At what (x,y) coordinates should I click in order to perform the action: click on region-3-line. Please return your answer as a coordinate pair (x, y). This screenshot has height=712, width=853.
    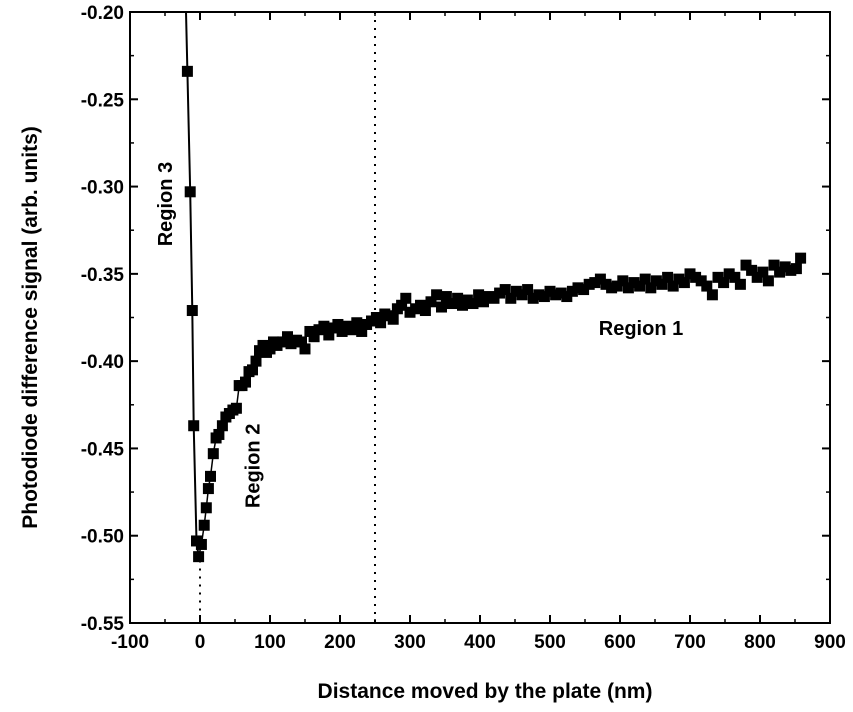
    Looking at the image, I should click on (192, 284).